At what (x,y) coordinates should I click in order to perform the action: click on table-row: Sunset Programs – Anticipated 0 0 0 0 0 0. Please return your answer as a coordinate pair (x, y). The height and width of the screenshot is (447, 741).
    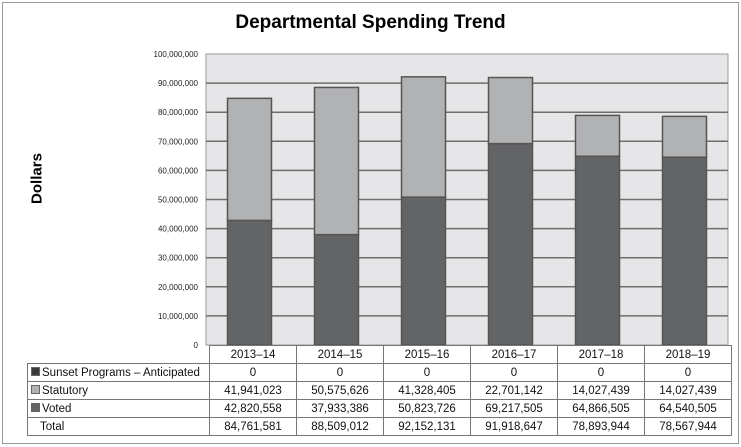
    Looking at the image, I should click on (379, 372).